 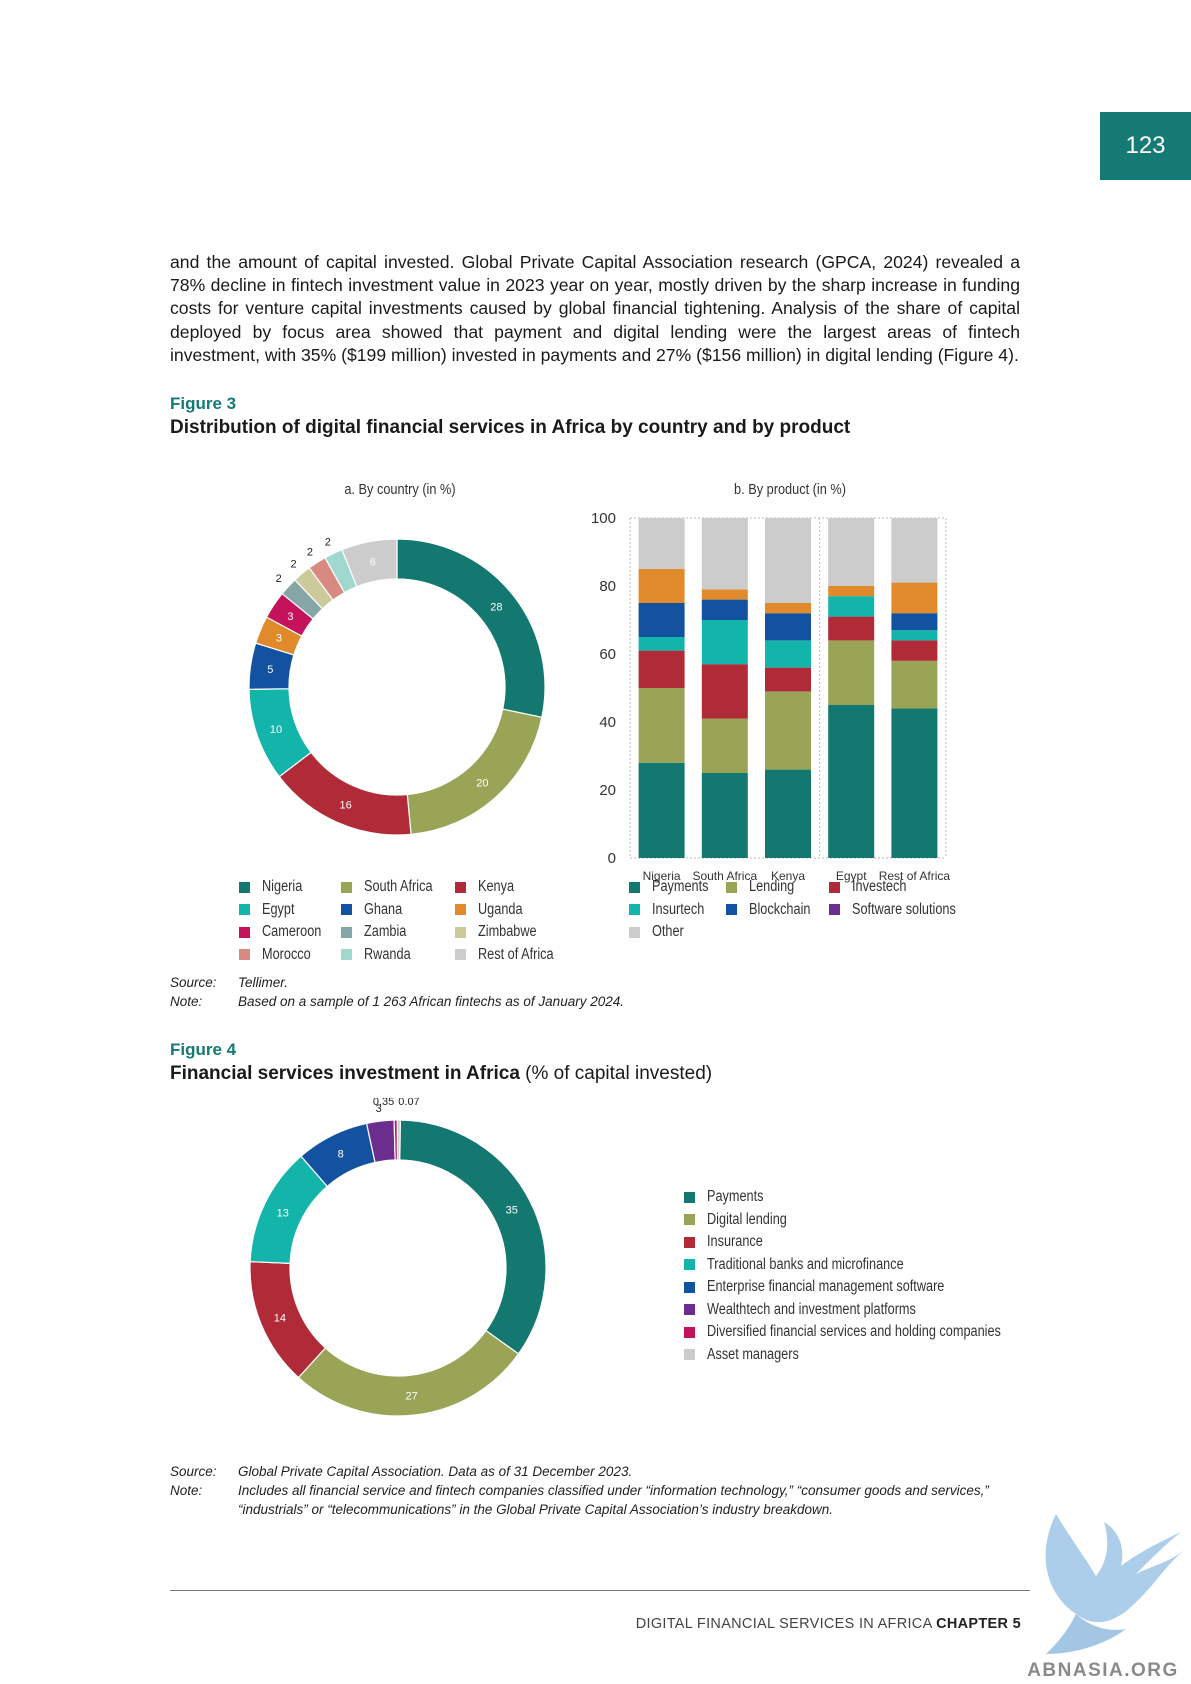 I want to click on legend-label: Ghana, so click(x=383, y=909).